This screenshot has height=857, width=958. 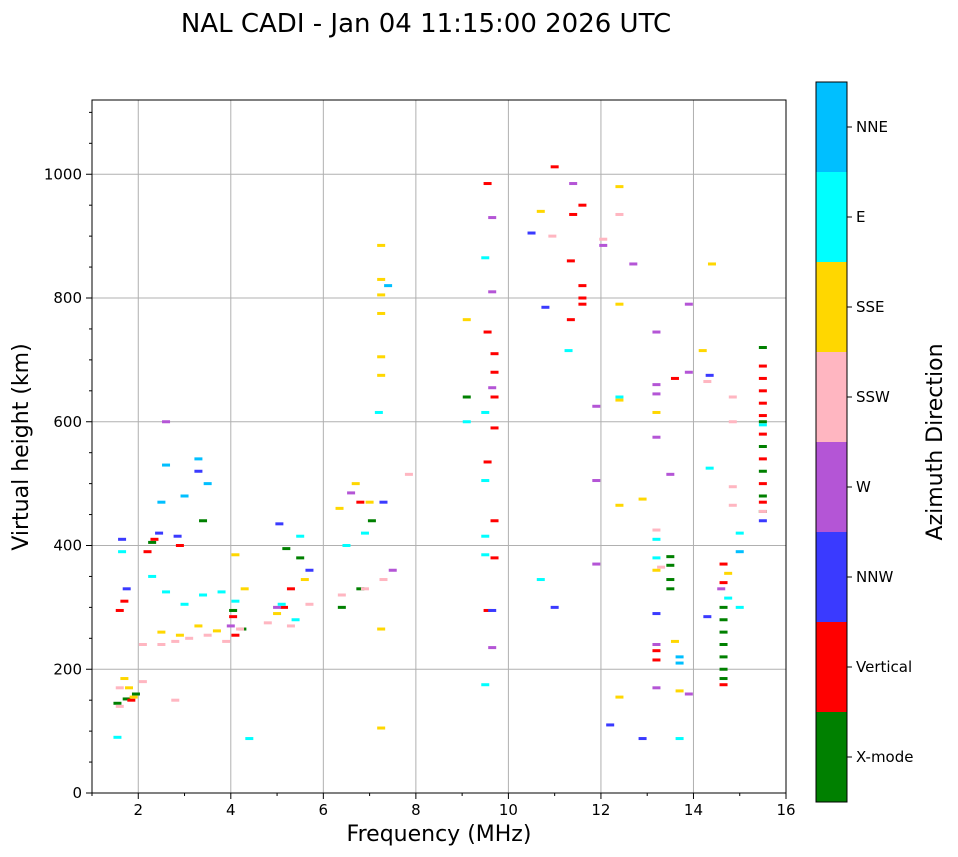 What do you see at coordinates (67, 422) in the screenshot?
I see `y-tick-label: 600` at bounding box center [67, 422].